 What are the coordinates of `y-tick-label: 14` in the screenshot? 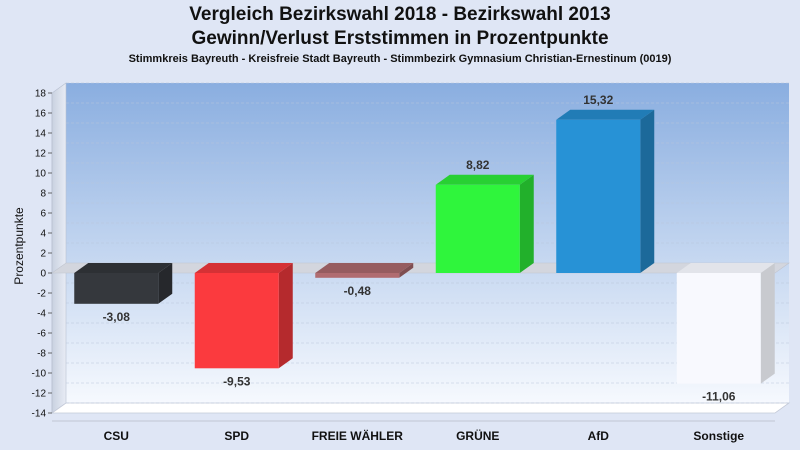 It's located at (41, 134).